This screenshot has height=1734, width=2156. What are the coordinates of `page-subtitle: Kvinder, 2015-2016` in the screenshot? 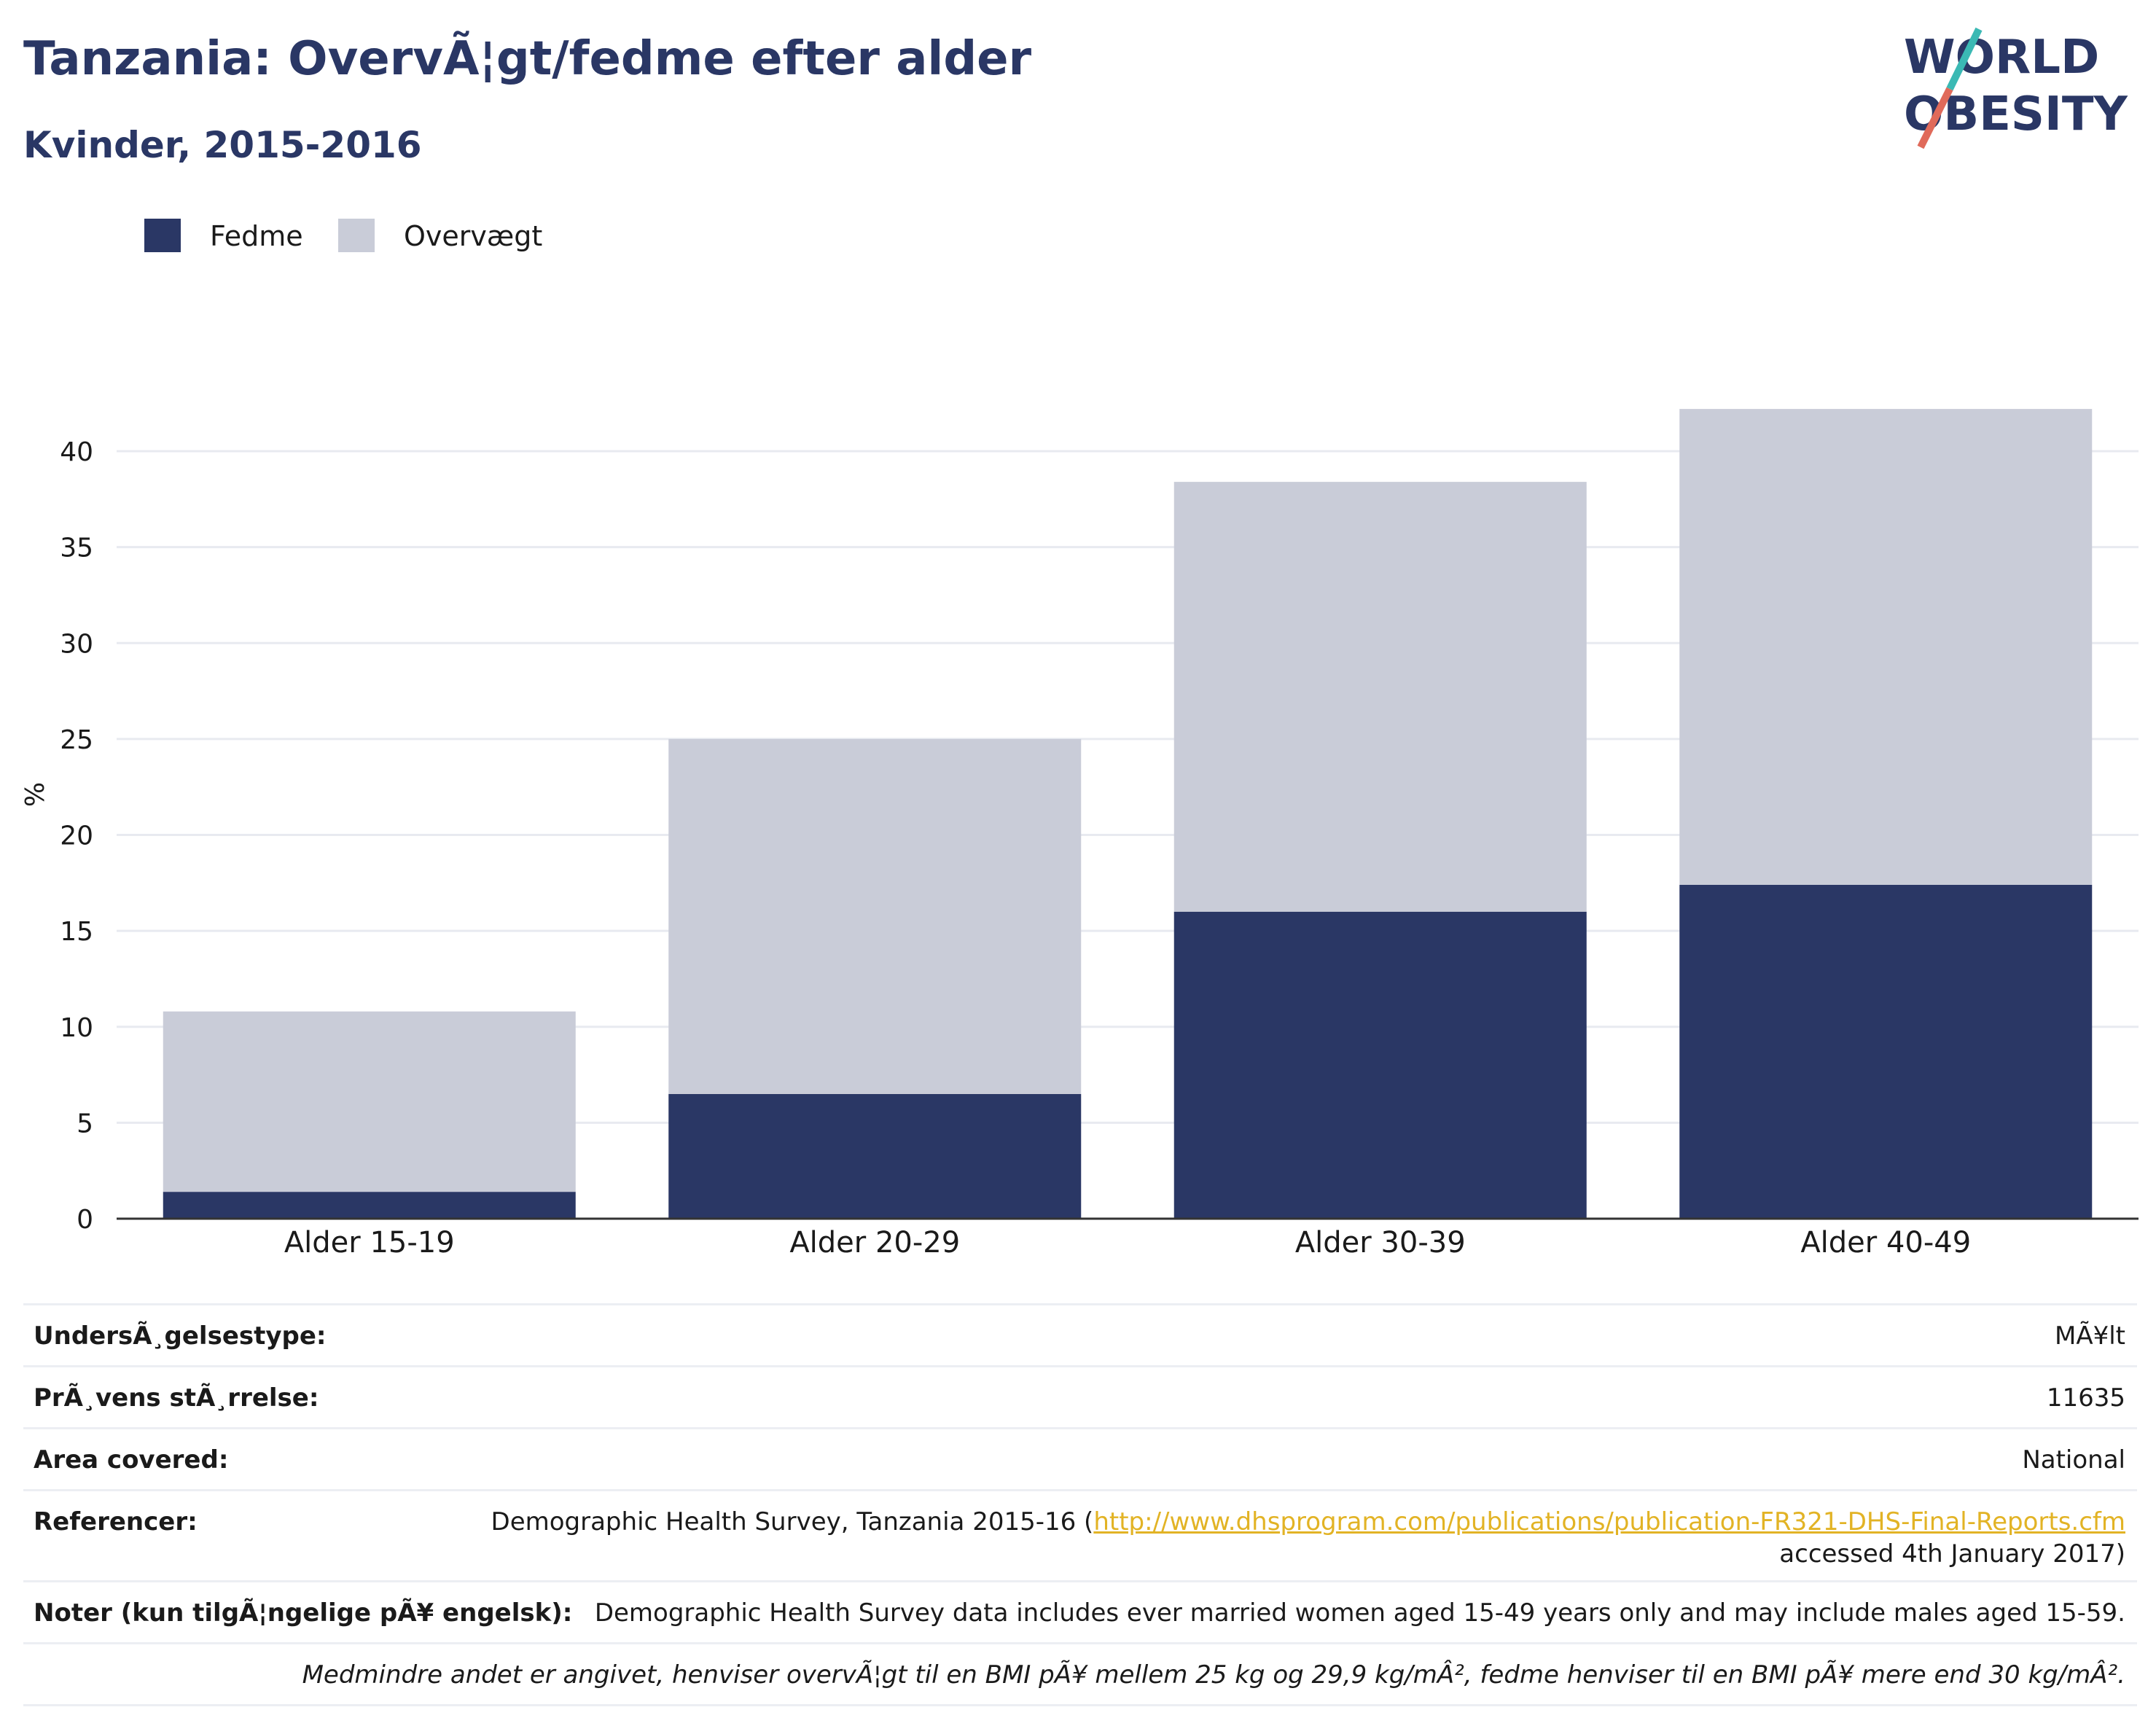 It's located at (223, 145).